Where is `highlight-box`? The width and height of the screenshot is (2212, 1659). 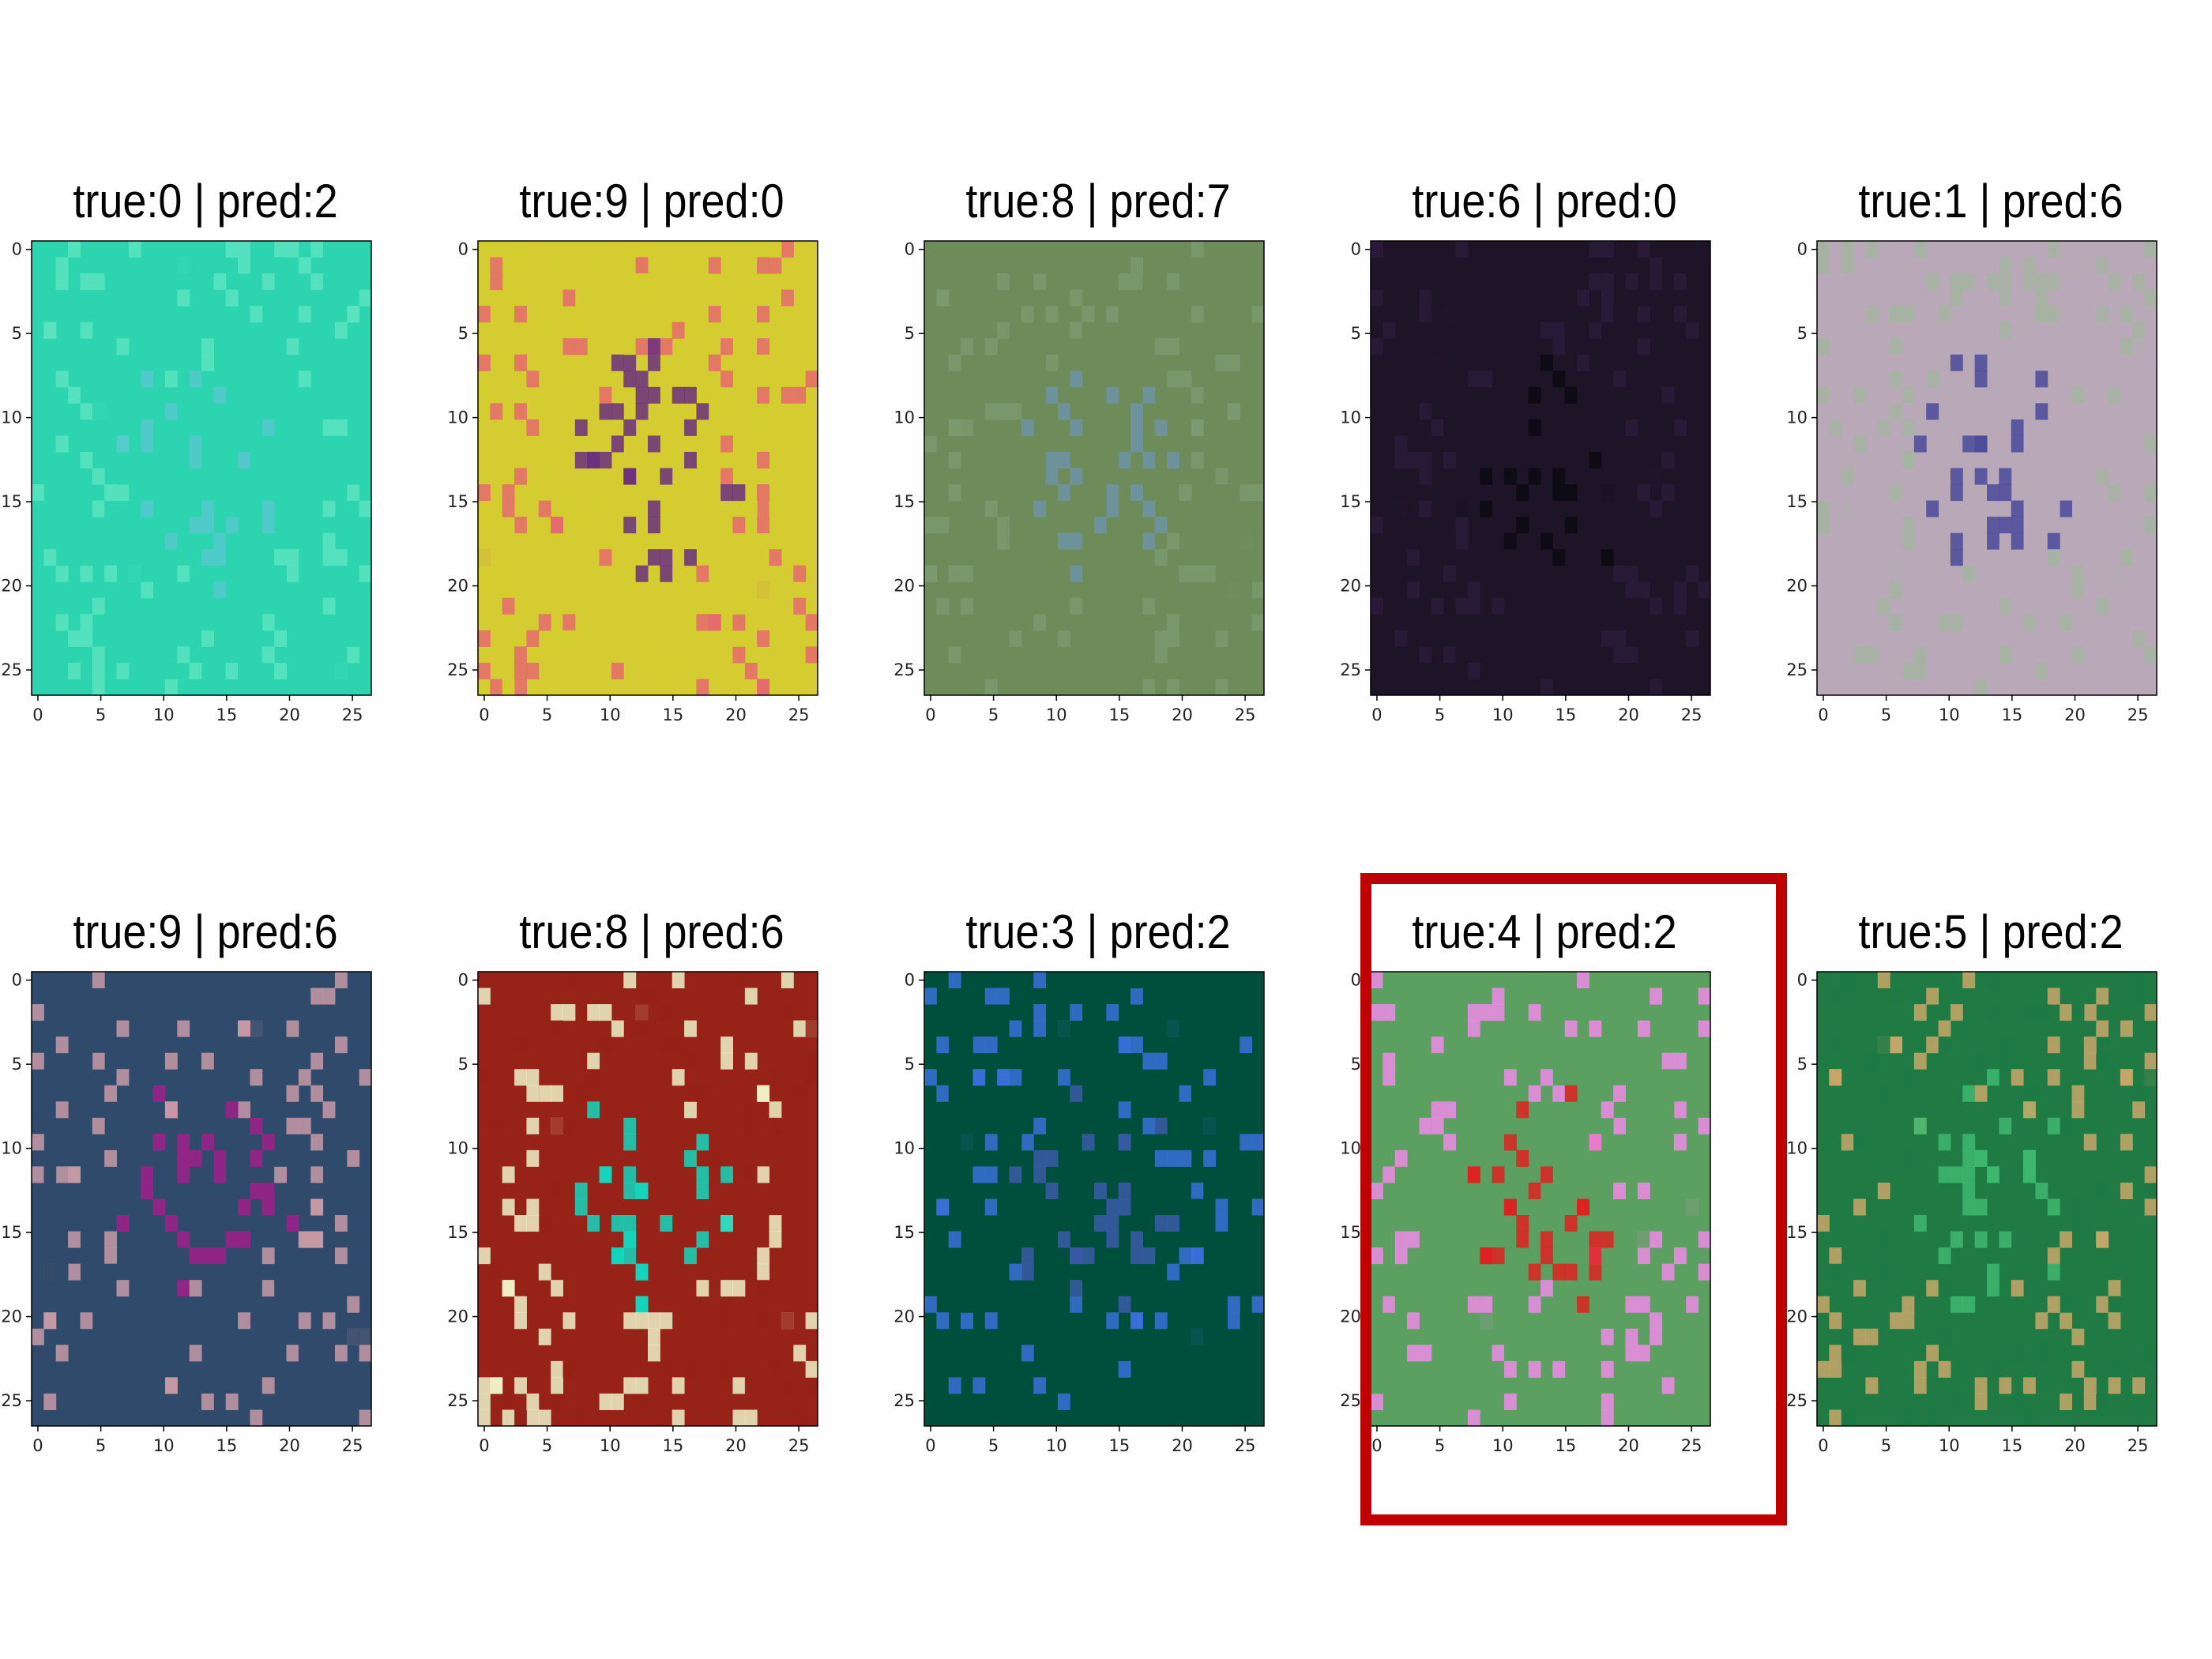
highlight-box is located at coordinates (1574, 1199).